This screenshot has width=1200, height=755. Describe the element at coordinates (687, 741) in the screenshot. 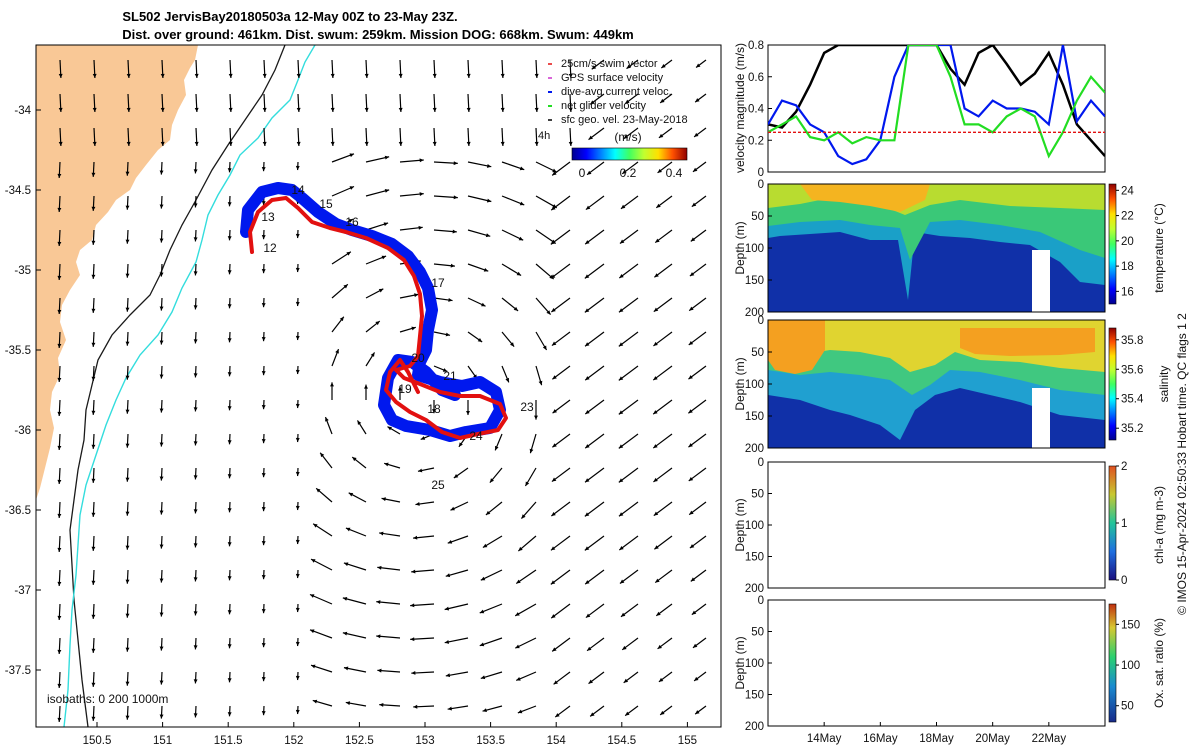

I see `map-x-tick-label: 155` at that location.